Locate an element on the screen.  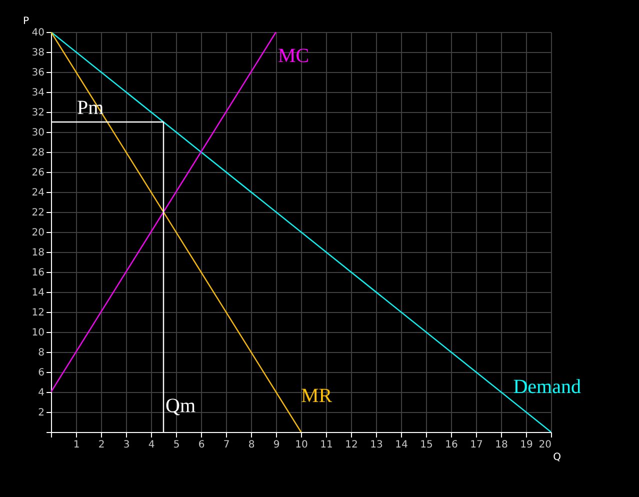
y-tick-label: 4 is located at coordinates (41, 393).